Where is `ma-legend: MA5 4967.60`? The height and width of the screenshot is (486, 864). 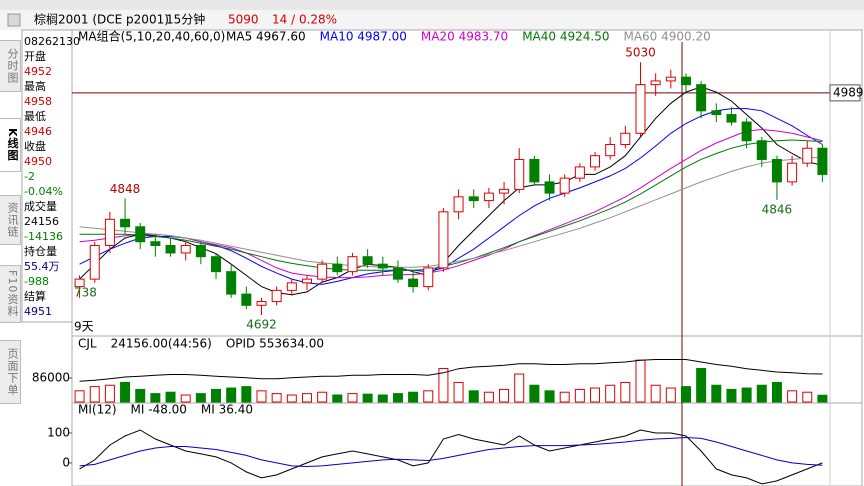
ma-legend: MA5 4967.60 is located at coordinates (266, 37).